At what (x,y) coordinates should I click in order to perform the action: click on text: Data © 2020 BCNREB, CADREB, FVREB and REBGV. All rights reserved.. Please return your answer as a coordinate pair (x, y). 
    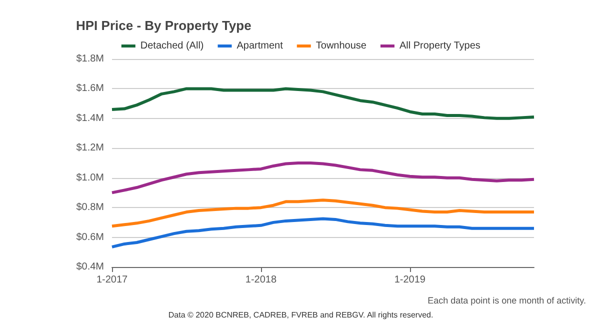
    Looking at the image, I should click on (301, 315).